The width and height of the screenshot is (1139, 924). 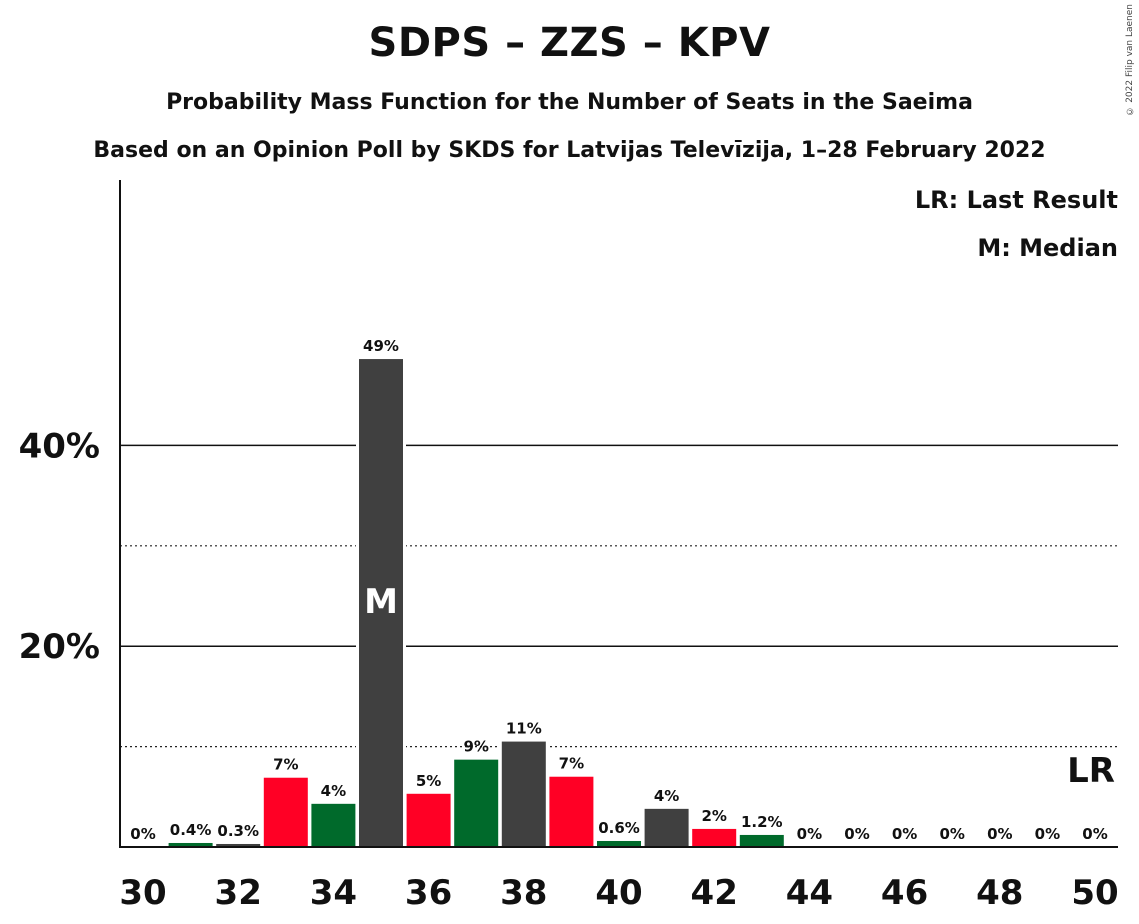 What do you see at coordinates (713, 816) in the screenshot?
I see `bar-value-label: 2%` at bounding box center [713, 816].